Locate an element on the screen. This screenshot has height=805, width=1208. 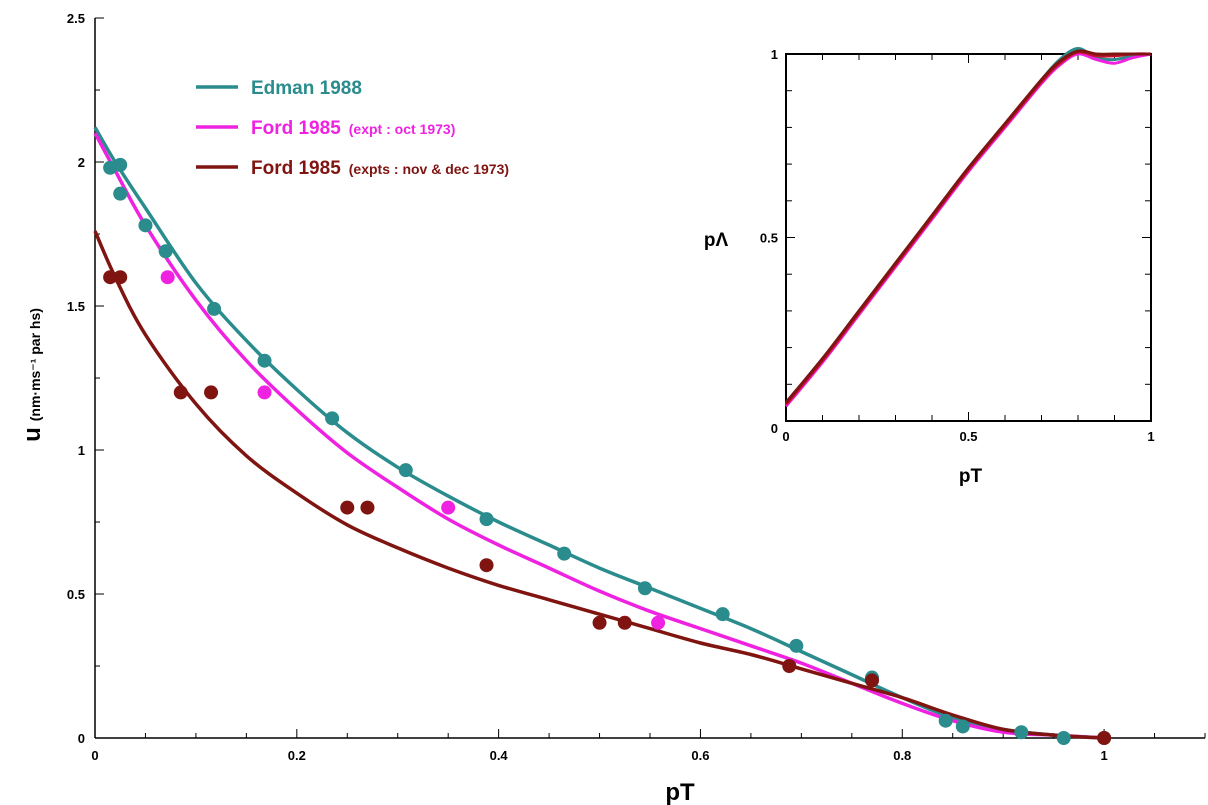
x-axis-title: pT is located at coordinates (680, 792).